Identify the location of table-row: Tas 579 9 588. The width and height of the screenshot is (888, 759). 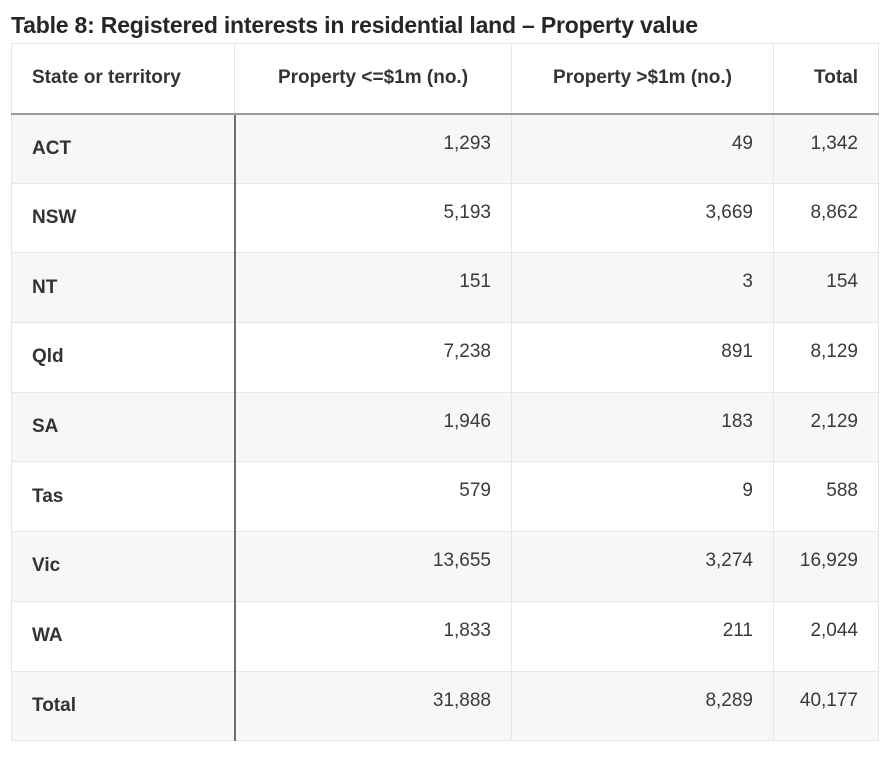
(445, 497).